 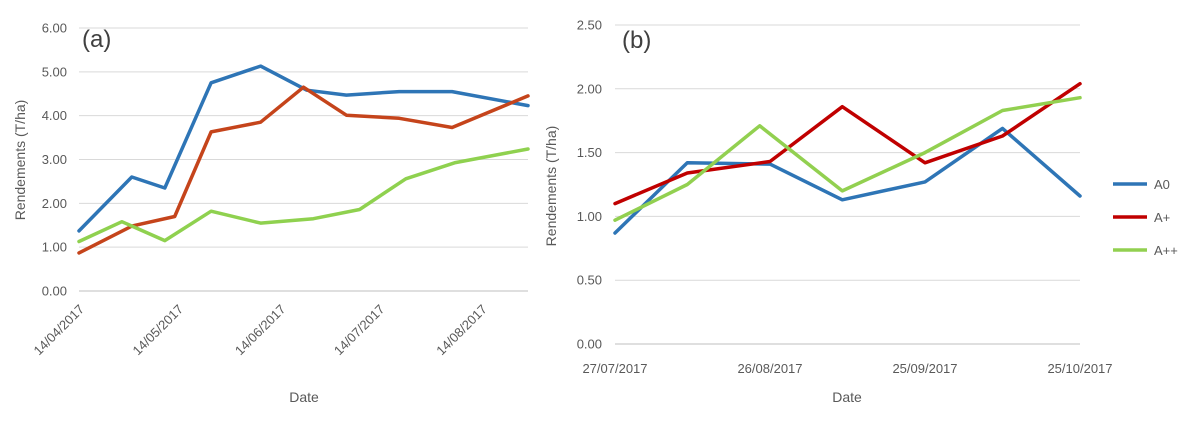 What do you see at coordinates (847, 180) in the screenshot?
I see `series-line-a0` at bounding box center [847, 180].